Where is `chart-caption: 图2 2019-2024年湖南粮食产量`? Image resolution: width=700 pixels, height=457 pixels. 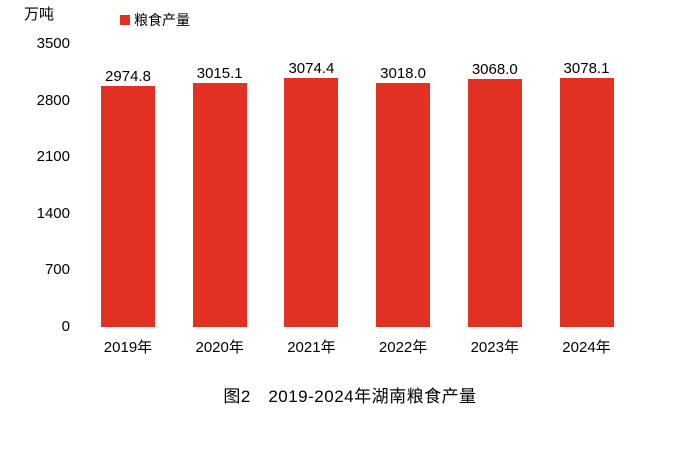
chart-caption: 图2 2019-2024年湖南粮食产量 is located at coordinates (350, 396).